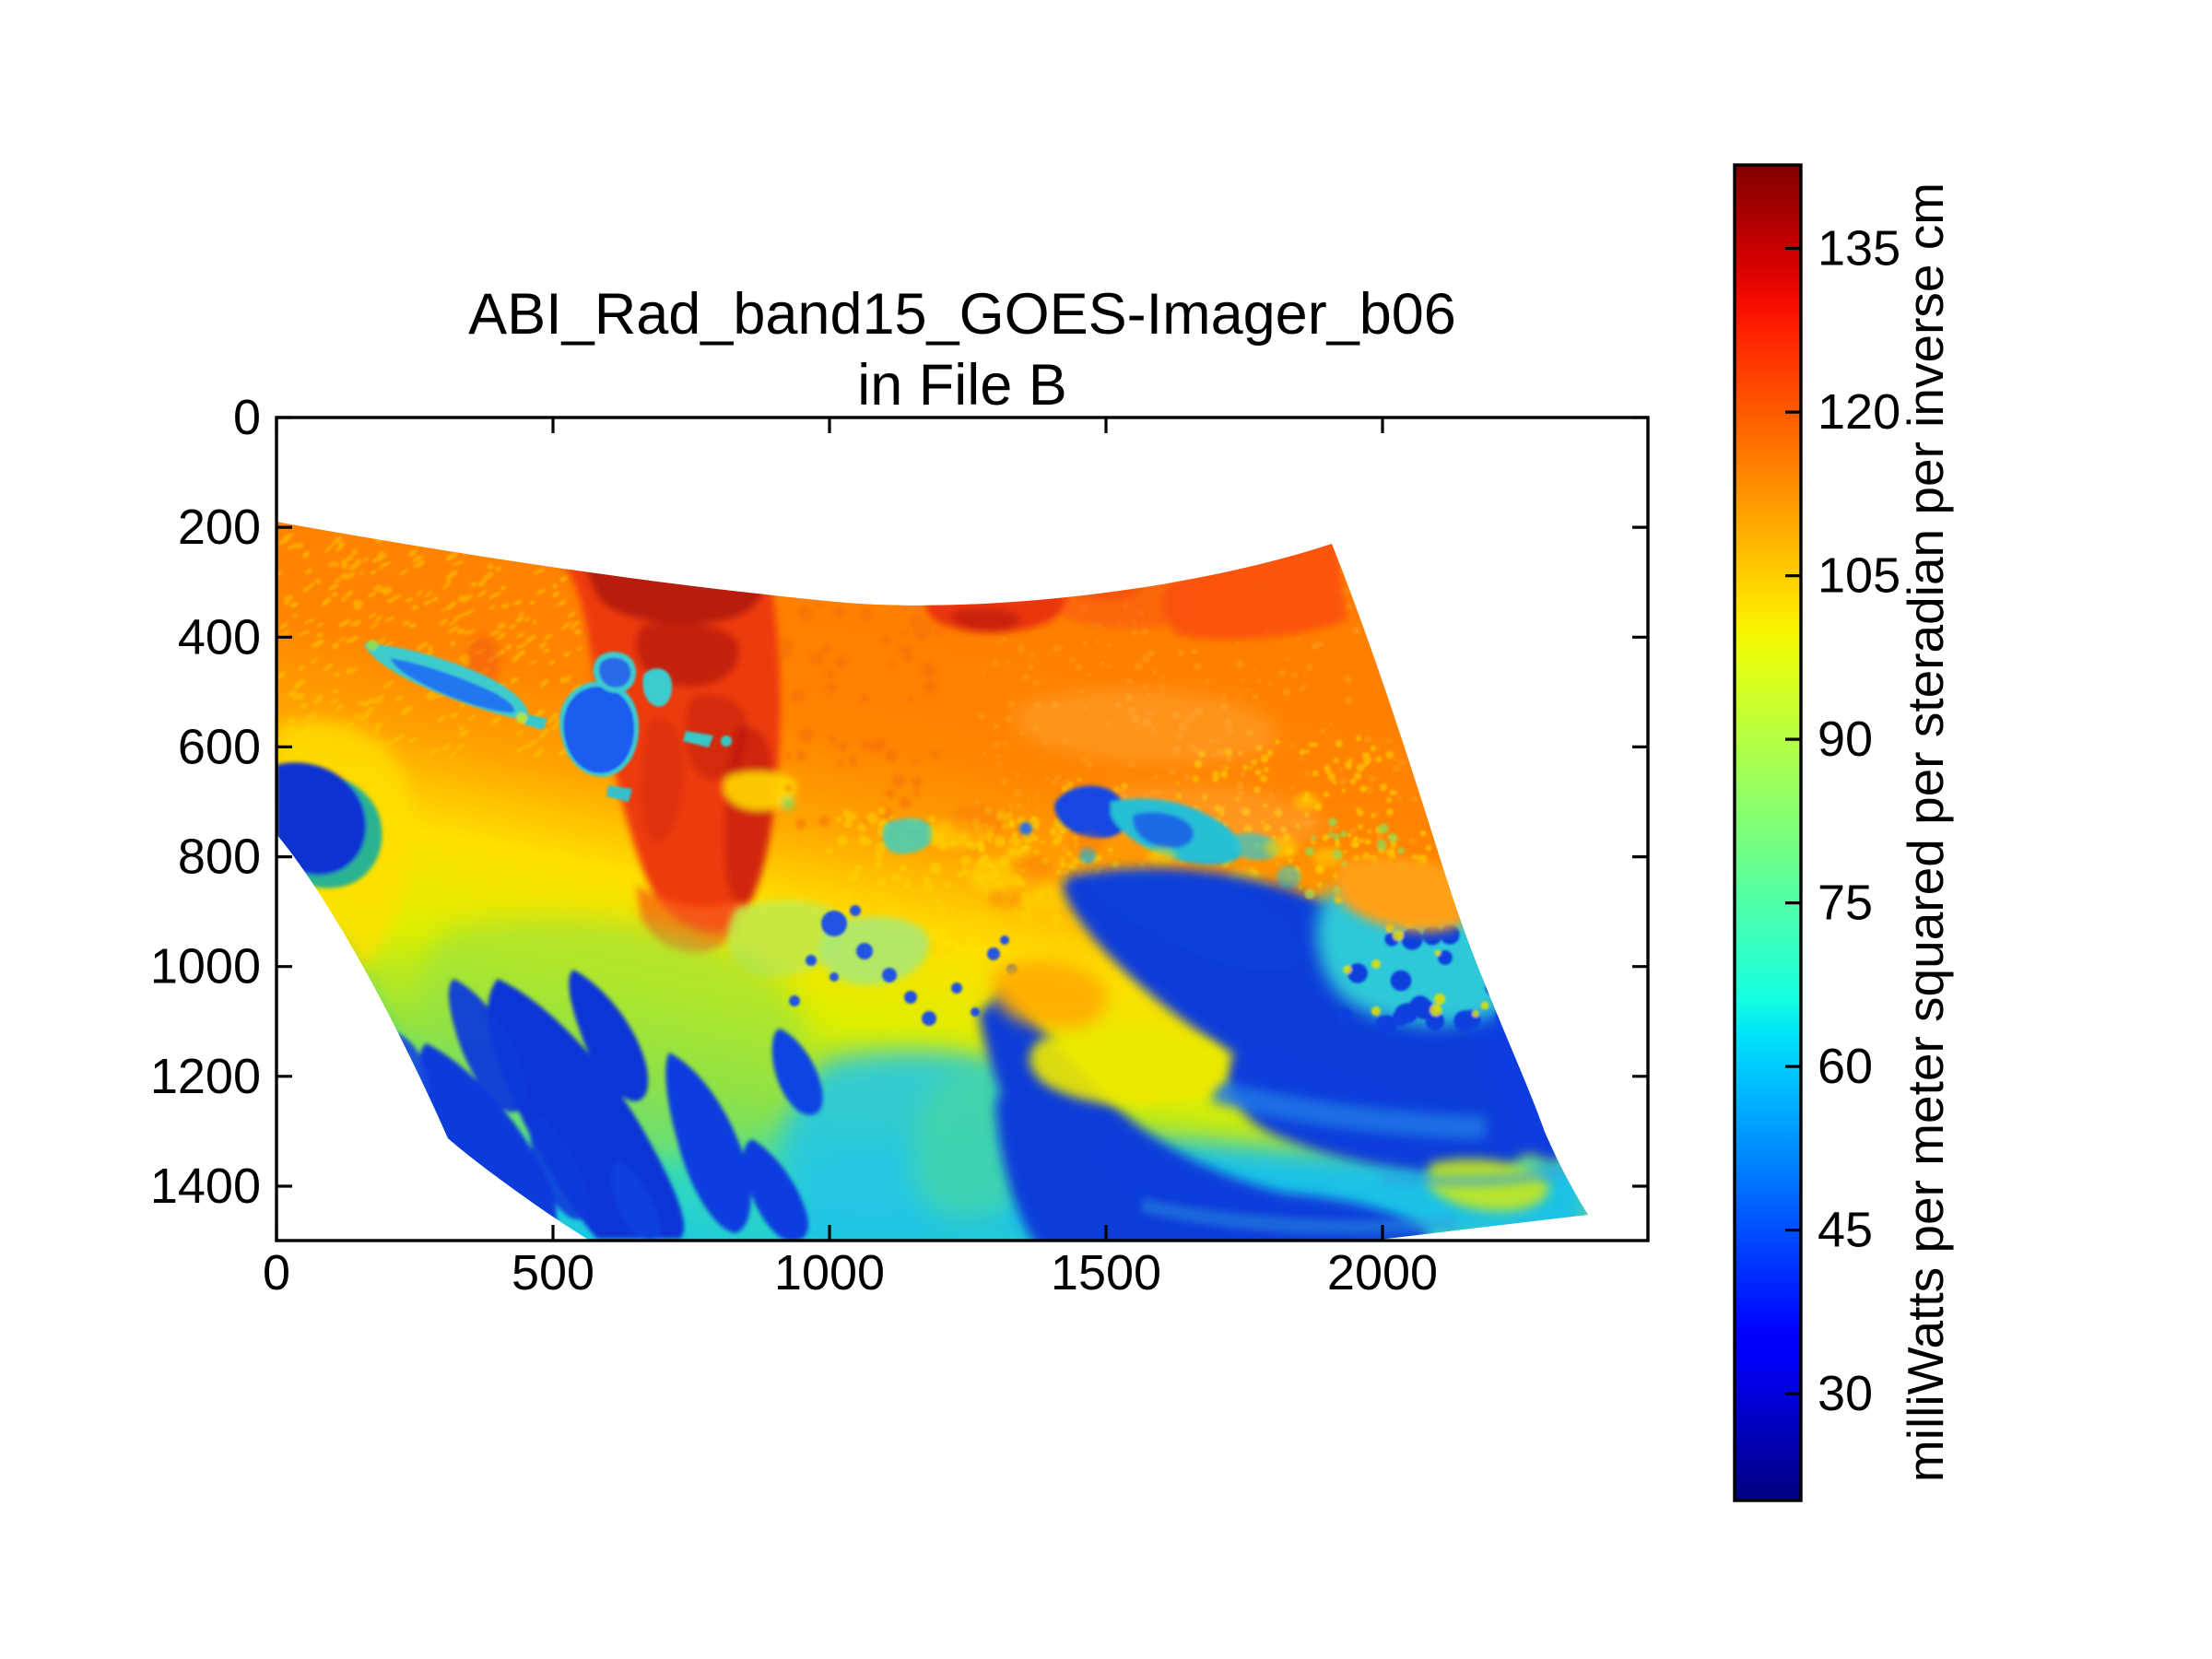  What do you see at coordinates (1845, 1393) in the screenshot?
I see `svg-text: 30` at bounding box center [1845, 1393].